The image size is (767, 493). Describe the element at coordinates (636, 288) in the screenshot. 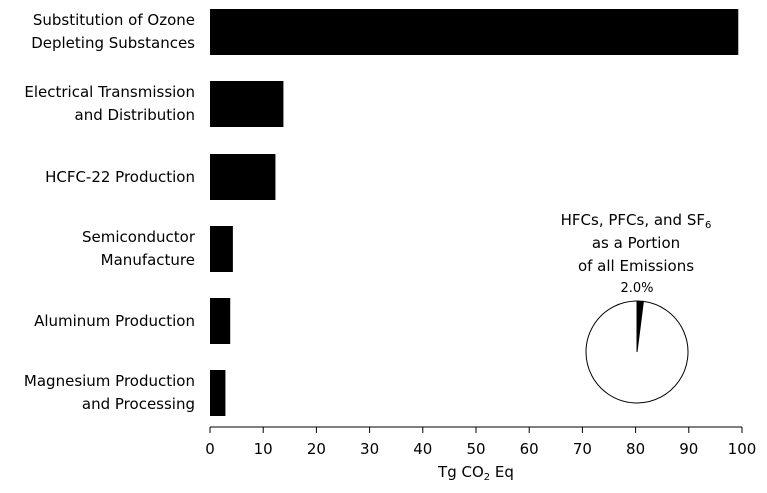

I see `pie-slice-label: 2.0%` at that location.